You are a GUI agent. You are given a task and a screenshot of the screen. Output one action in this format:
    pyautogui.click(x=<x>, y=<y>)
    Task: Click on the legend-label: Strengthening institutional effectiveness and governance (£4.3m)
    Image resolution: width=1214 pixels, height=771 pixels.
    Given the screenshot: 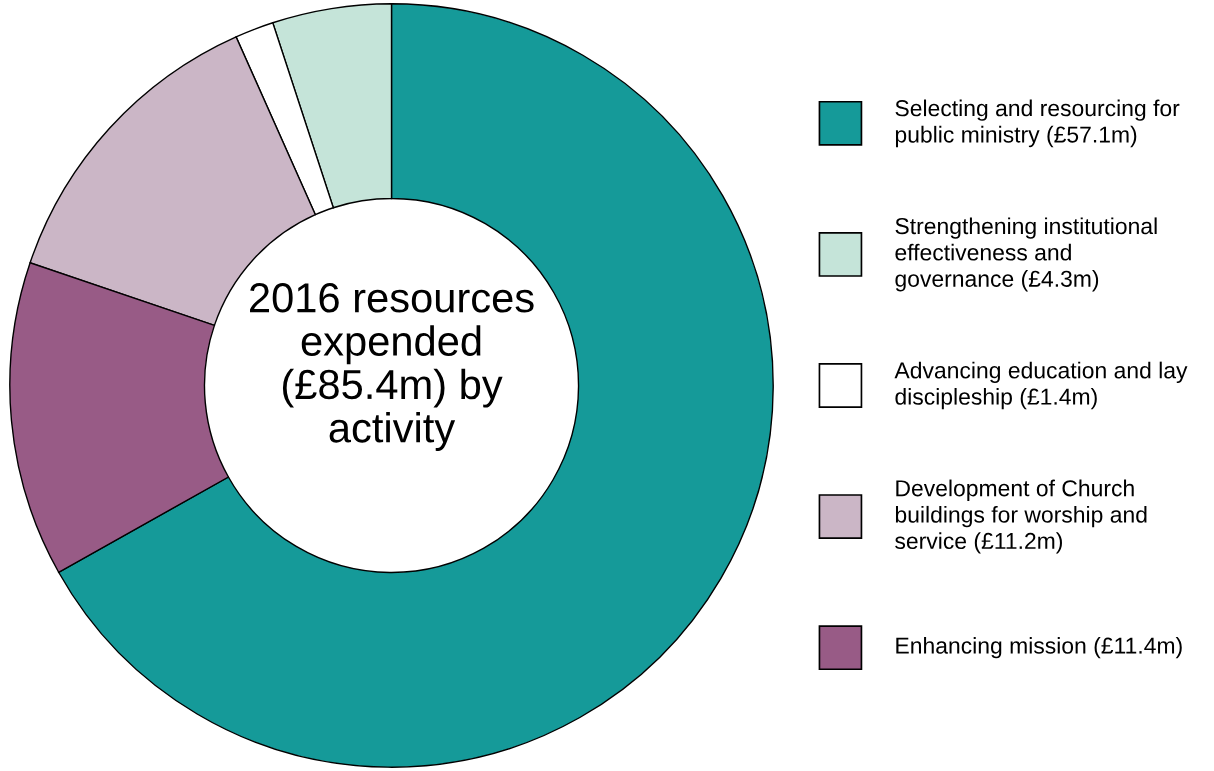 What is the action you would take?
    pyautogui.click(x=1026, y=254)
    